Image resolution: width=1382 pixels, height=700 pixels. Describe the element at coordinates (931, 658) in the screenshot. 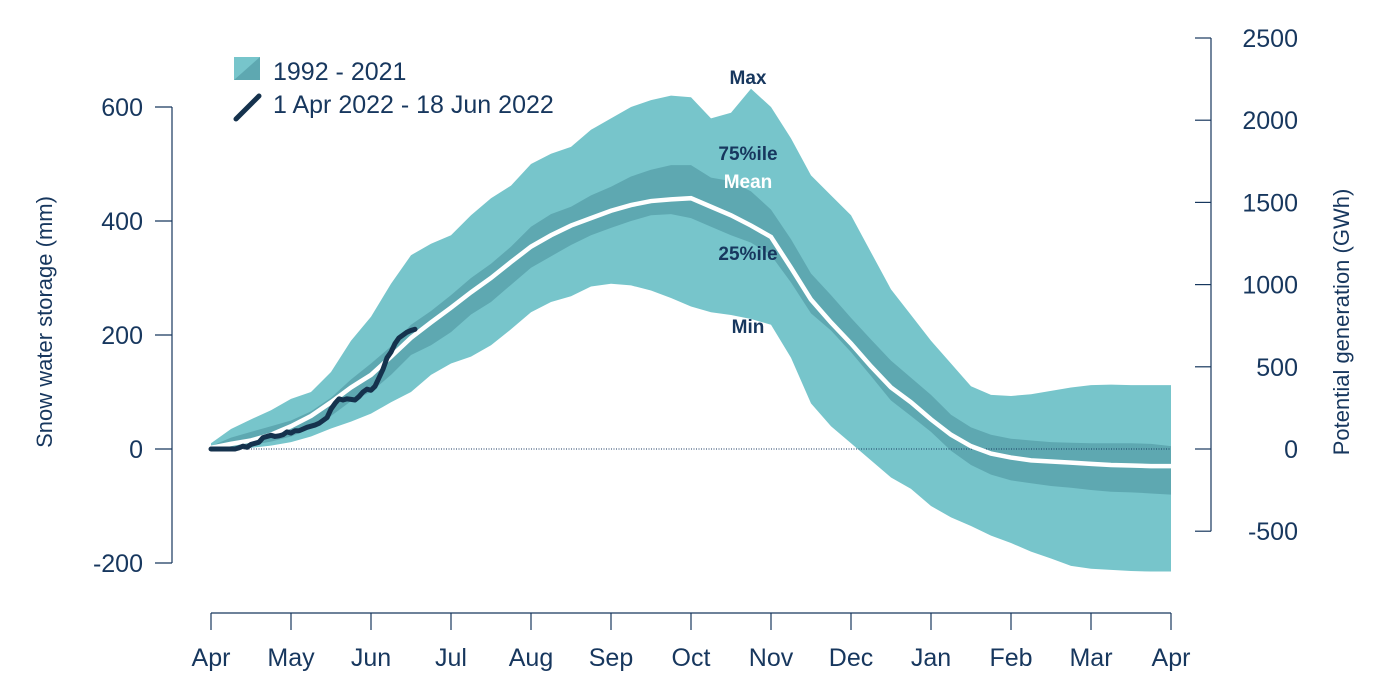

I see `x-tick-label: Jan` at that location.